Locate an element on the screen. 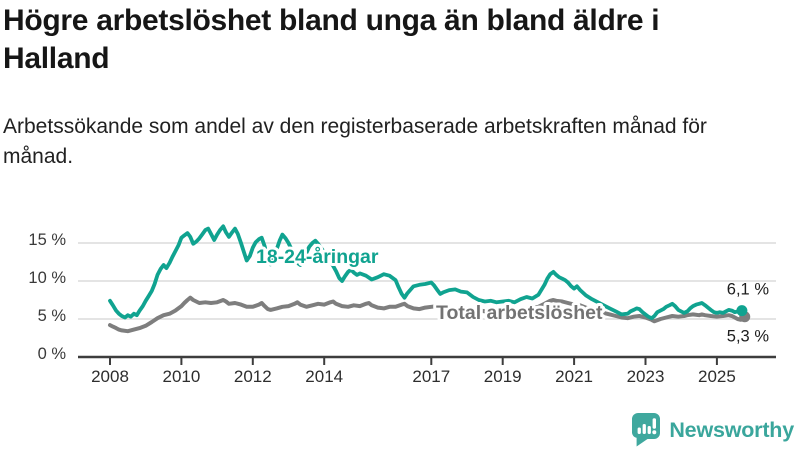 This screenshot has height=450, width=800. y-tick-label: 5 % is located at coordinates (52, 316).